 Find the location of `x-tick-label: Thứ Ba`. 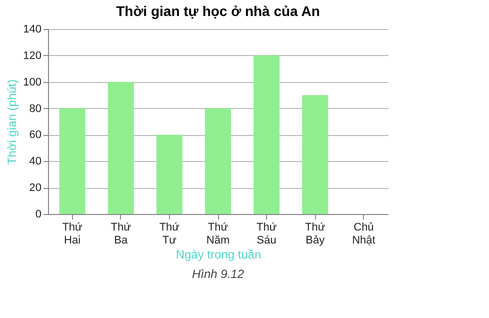

x-tick-label: Thứ Ba is located at coordinates (121, 234).